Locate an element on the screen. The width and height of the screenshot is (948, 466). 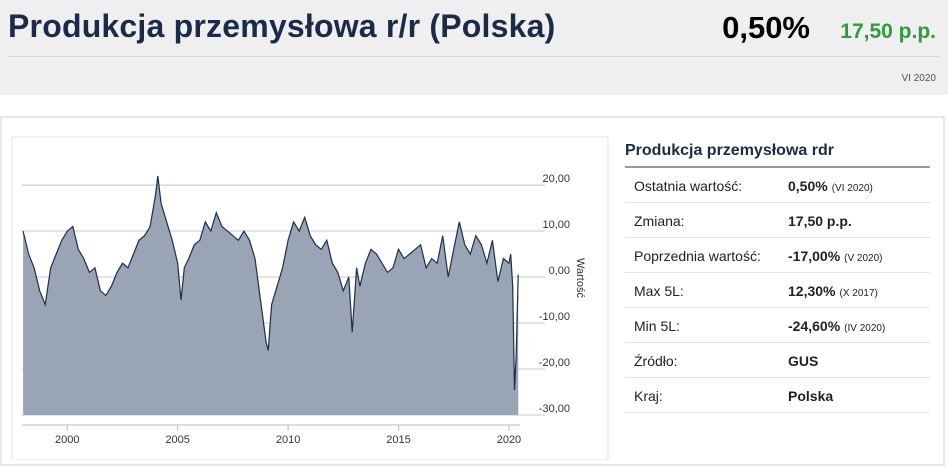
date: VI 2020 is located at coordinates (918, 78).